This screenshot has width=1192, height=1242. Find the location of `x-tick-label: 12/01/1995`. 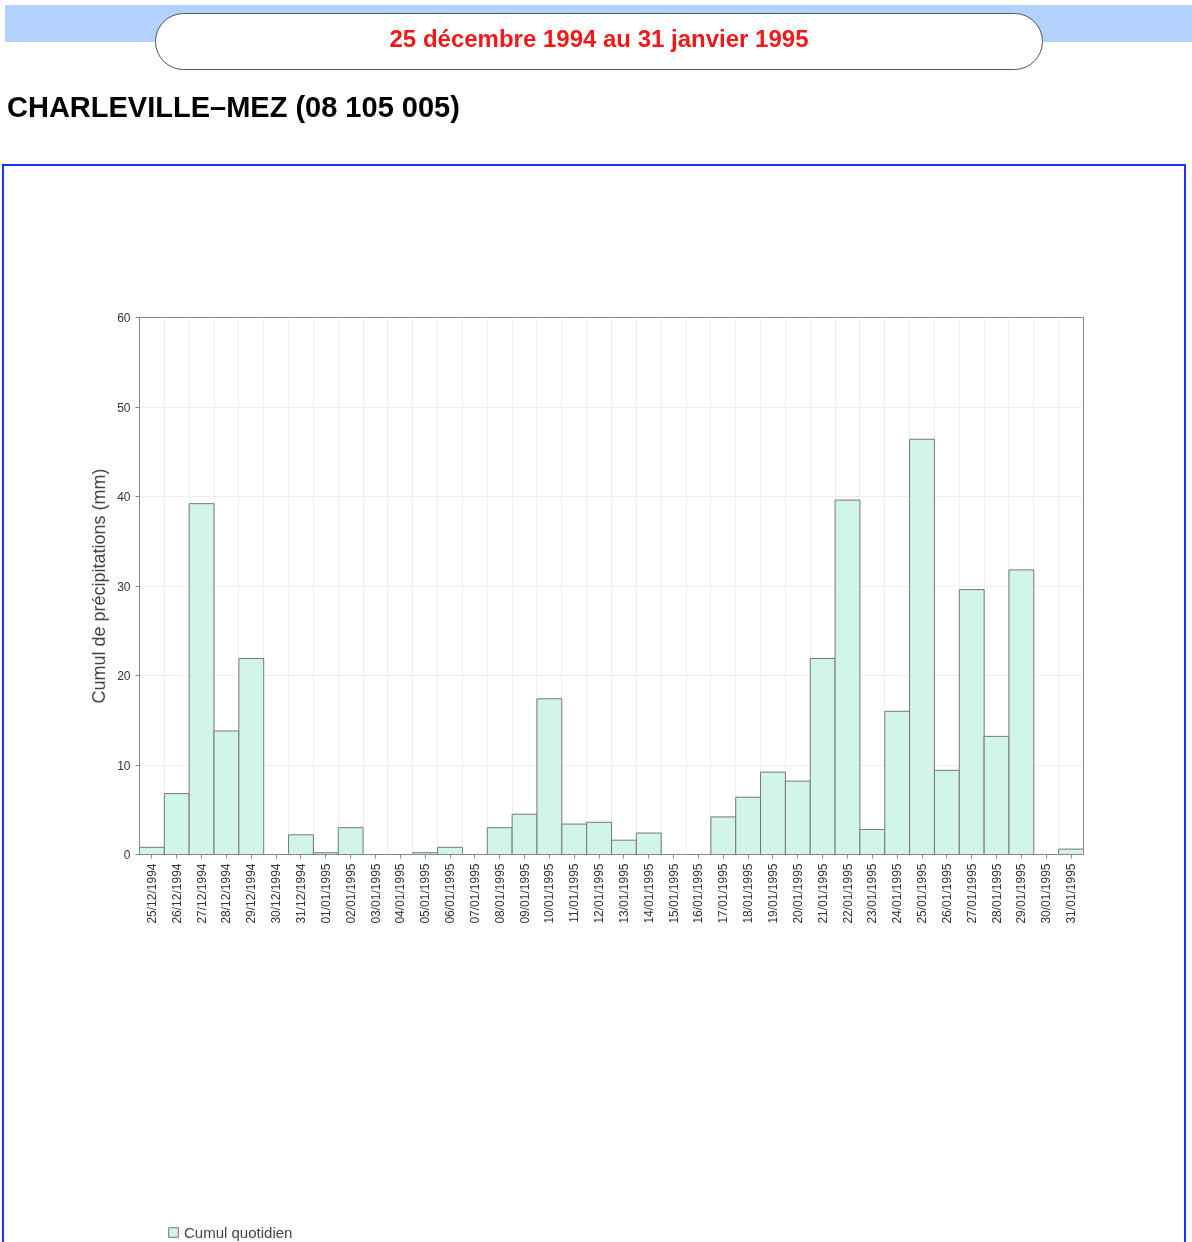

x-tick-label: 12/01/1995 is located at coordinates (599, 893).